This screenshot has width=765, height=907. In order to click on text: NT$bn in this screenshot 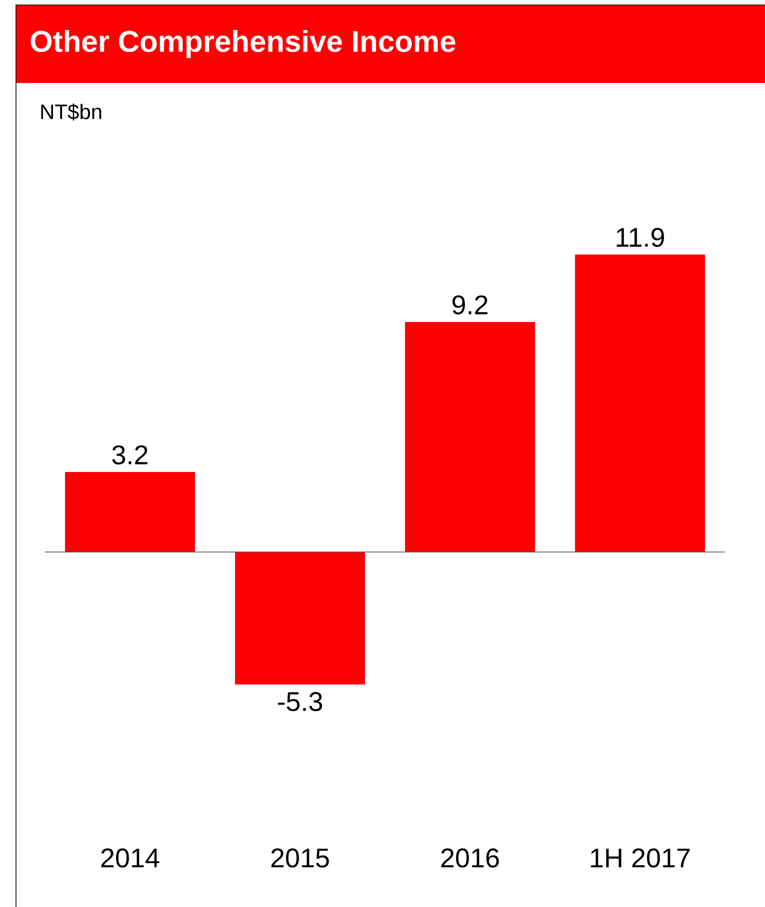, I will do `click(71, 111)`.